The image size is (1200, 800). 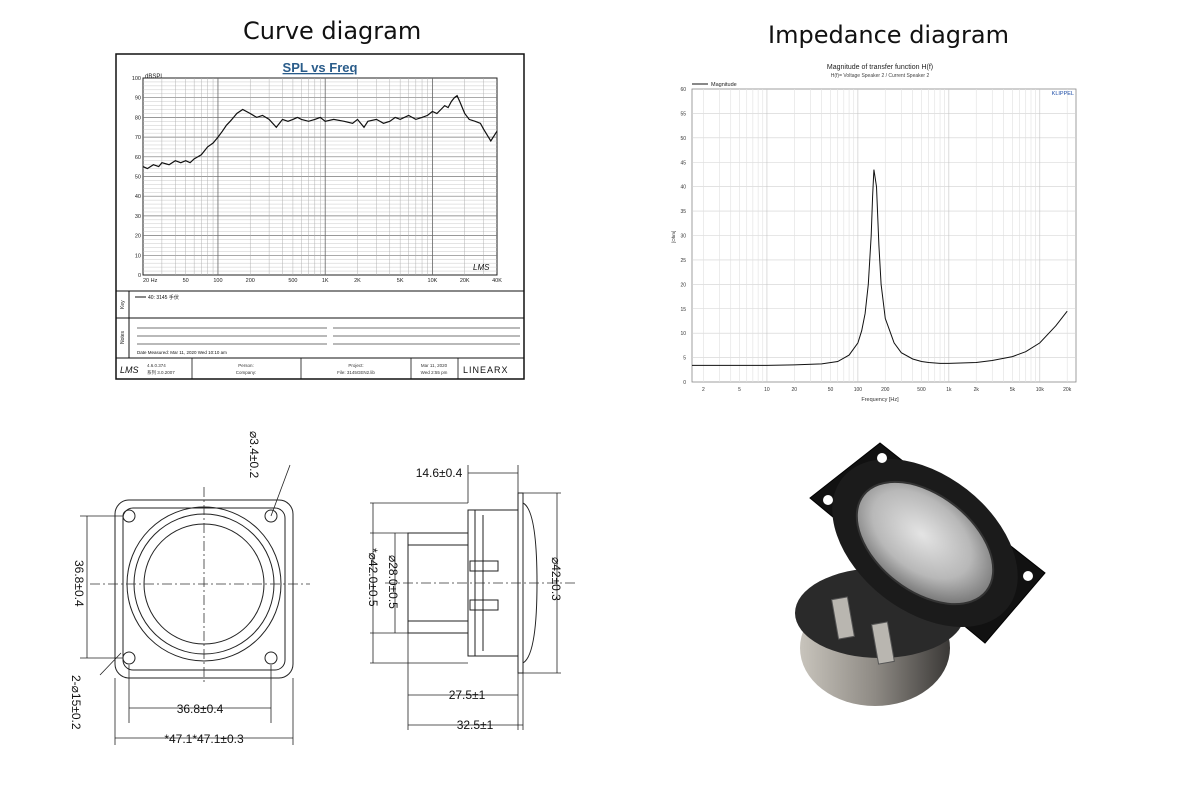 What do you see at coordinates (683, 212) in the screenshot?
I see `imp-y-tick: 35` at bounding box center [683, 212].